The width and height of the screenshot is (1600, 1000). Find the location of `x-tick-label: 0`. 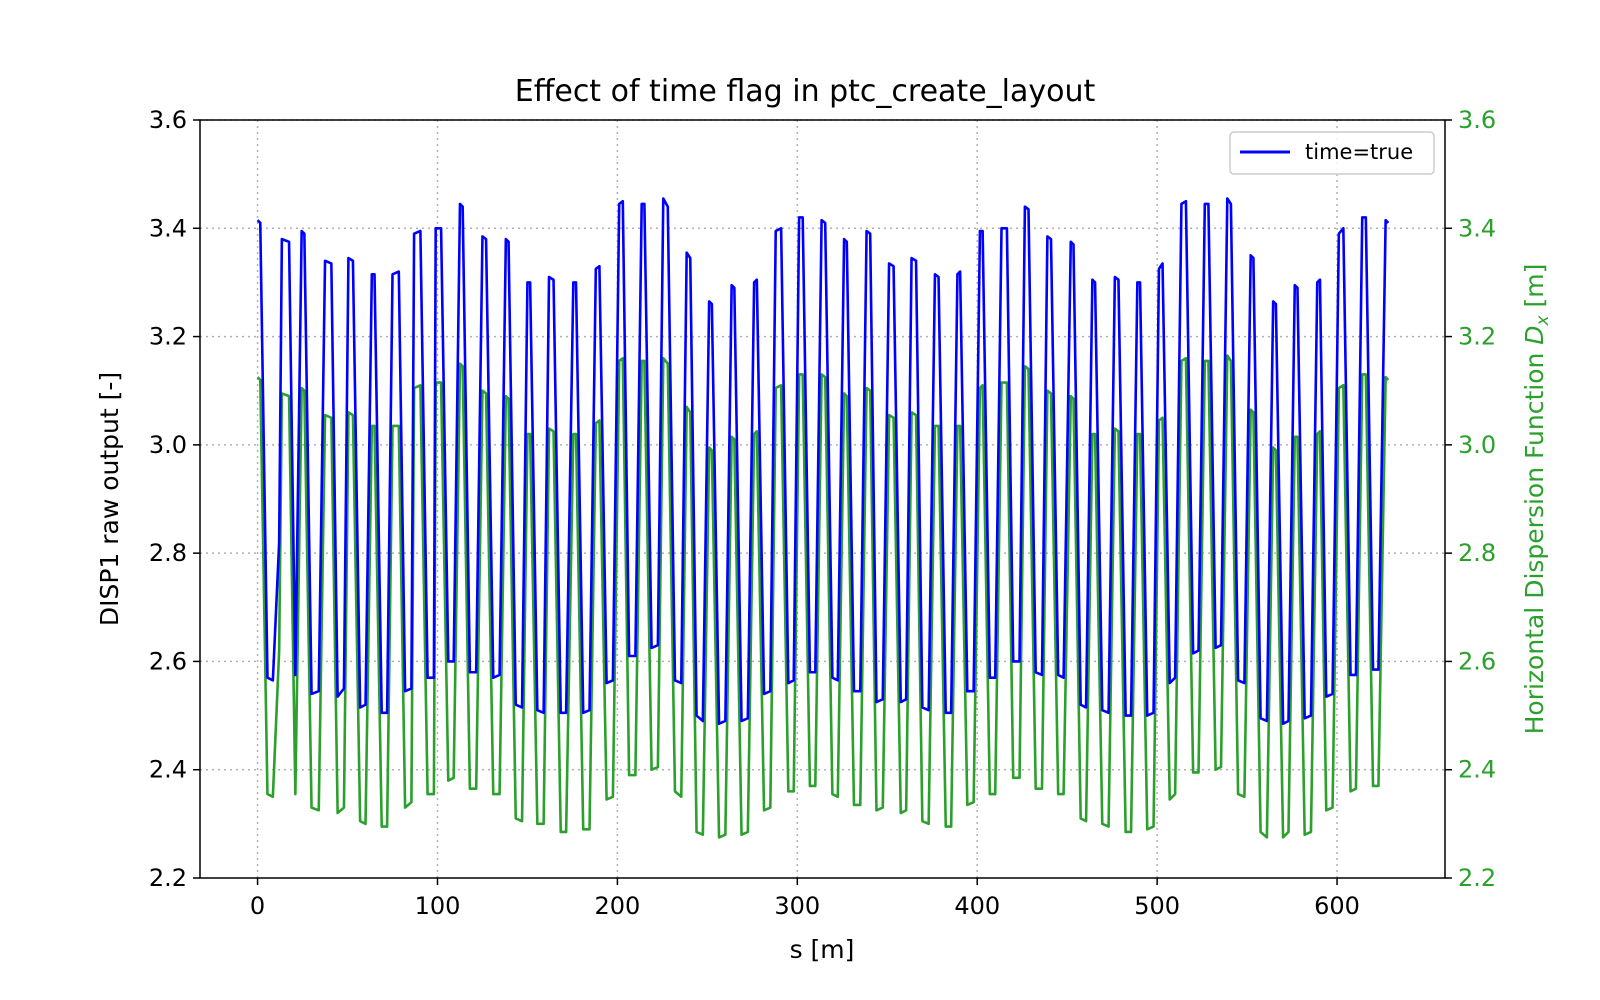

x-tick-label: 0 is located at coordinates (257, 906).